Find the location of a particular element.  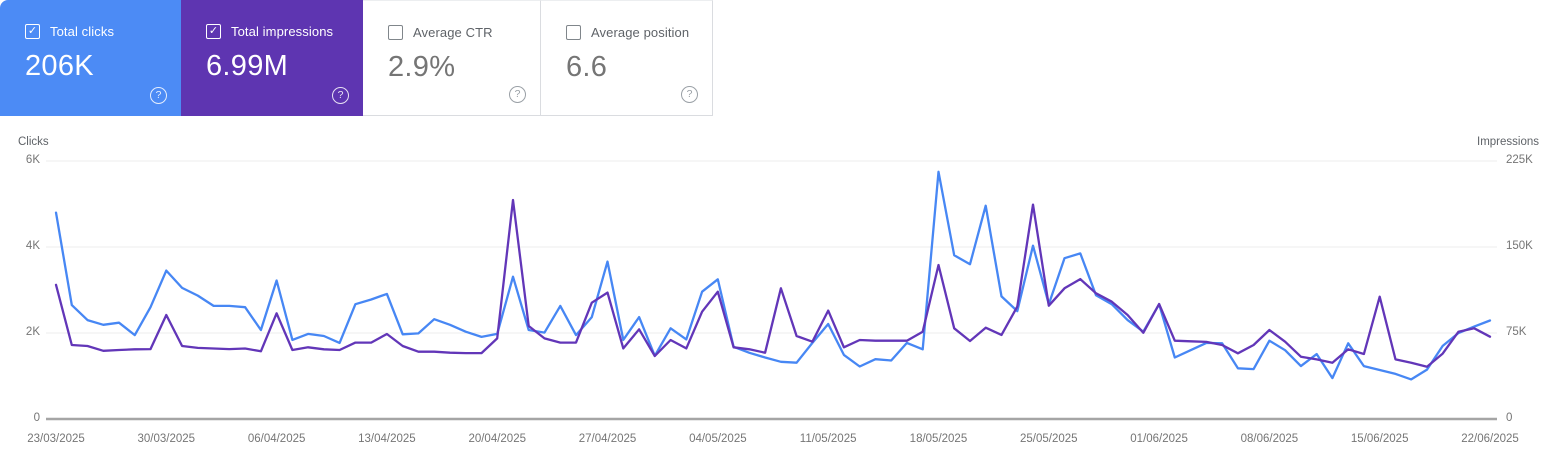

y-axis-tick-right: 225K is located at coordinates (1519, 160).